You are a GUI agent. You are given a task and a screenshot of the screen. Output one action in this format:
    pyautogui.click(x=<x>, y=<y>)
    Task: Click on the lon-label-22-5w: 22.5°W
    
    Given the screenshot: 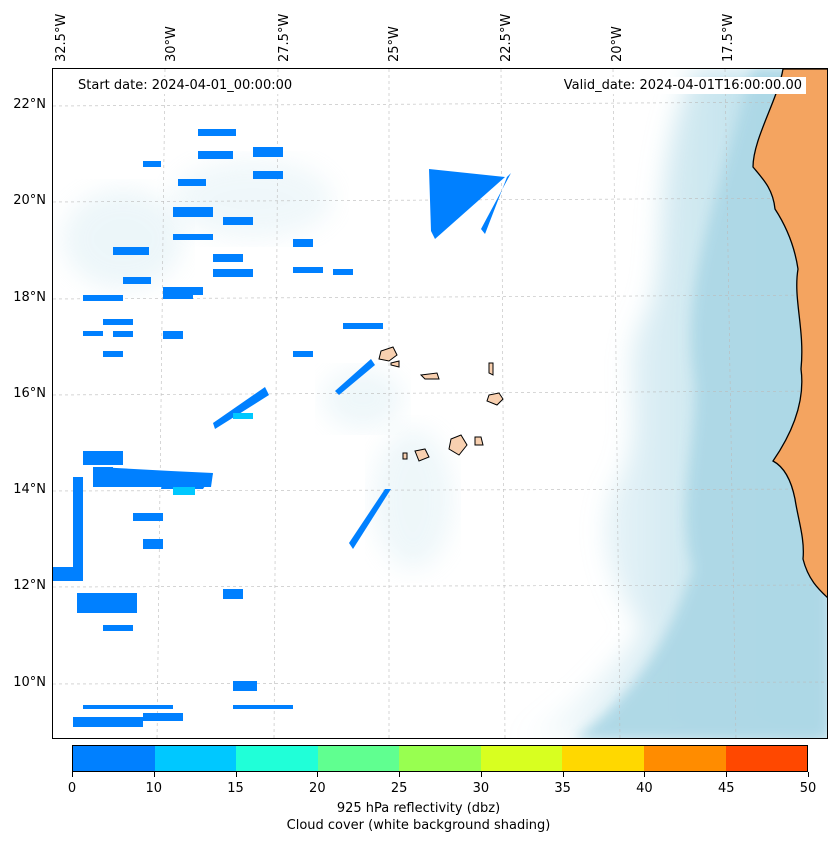 What is the action you would take?
    pyautogui.click(x=506, y=37)
    